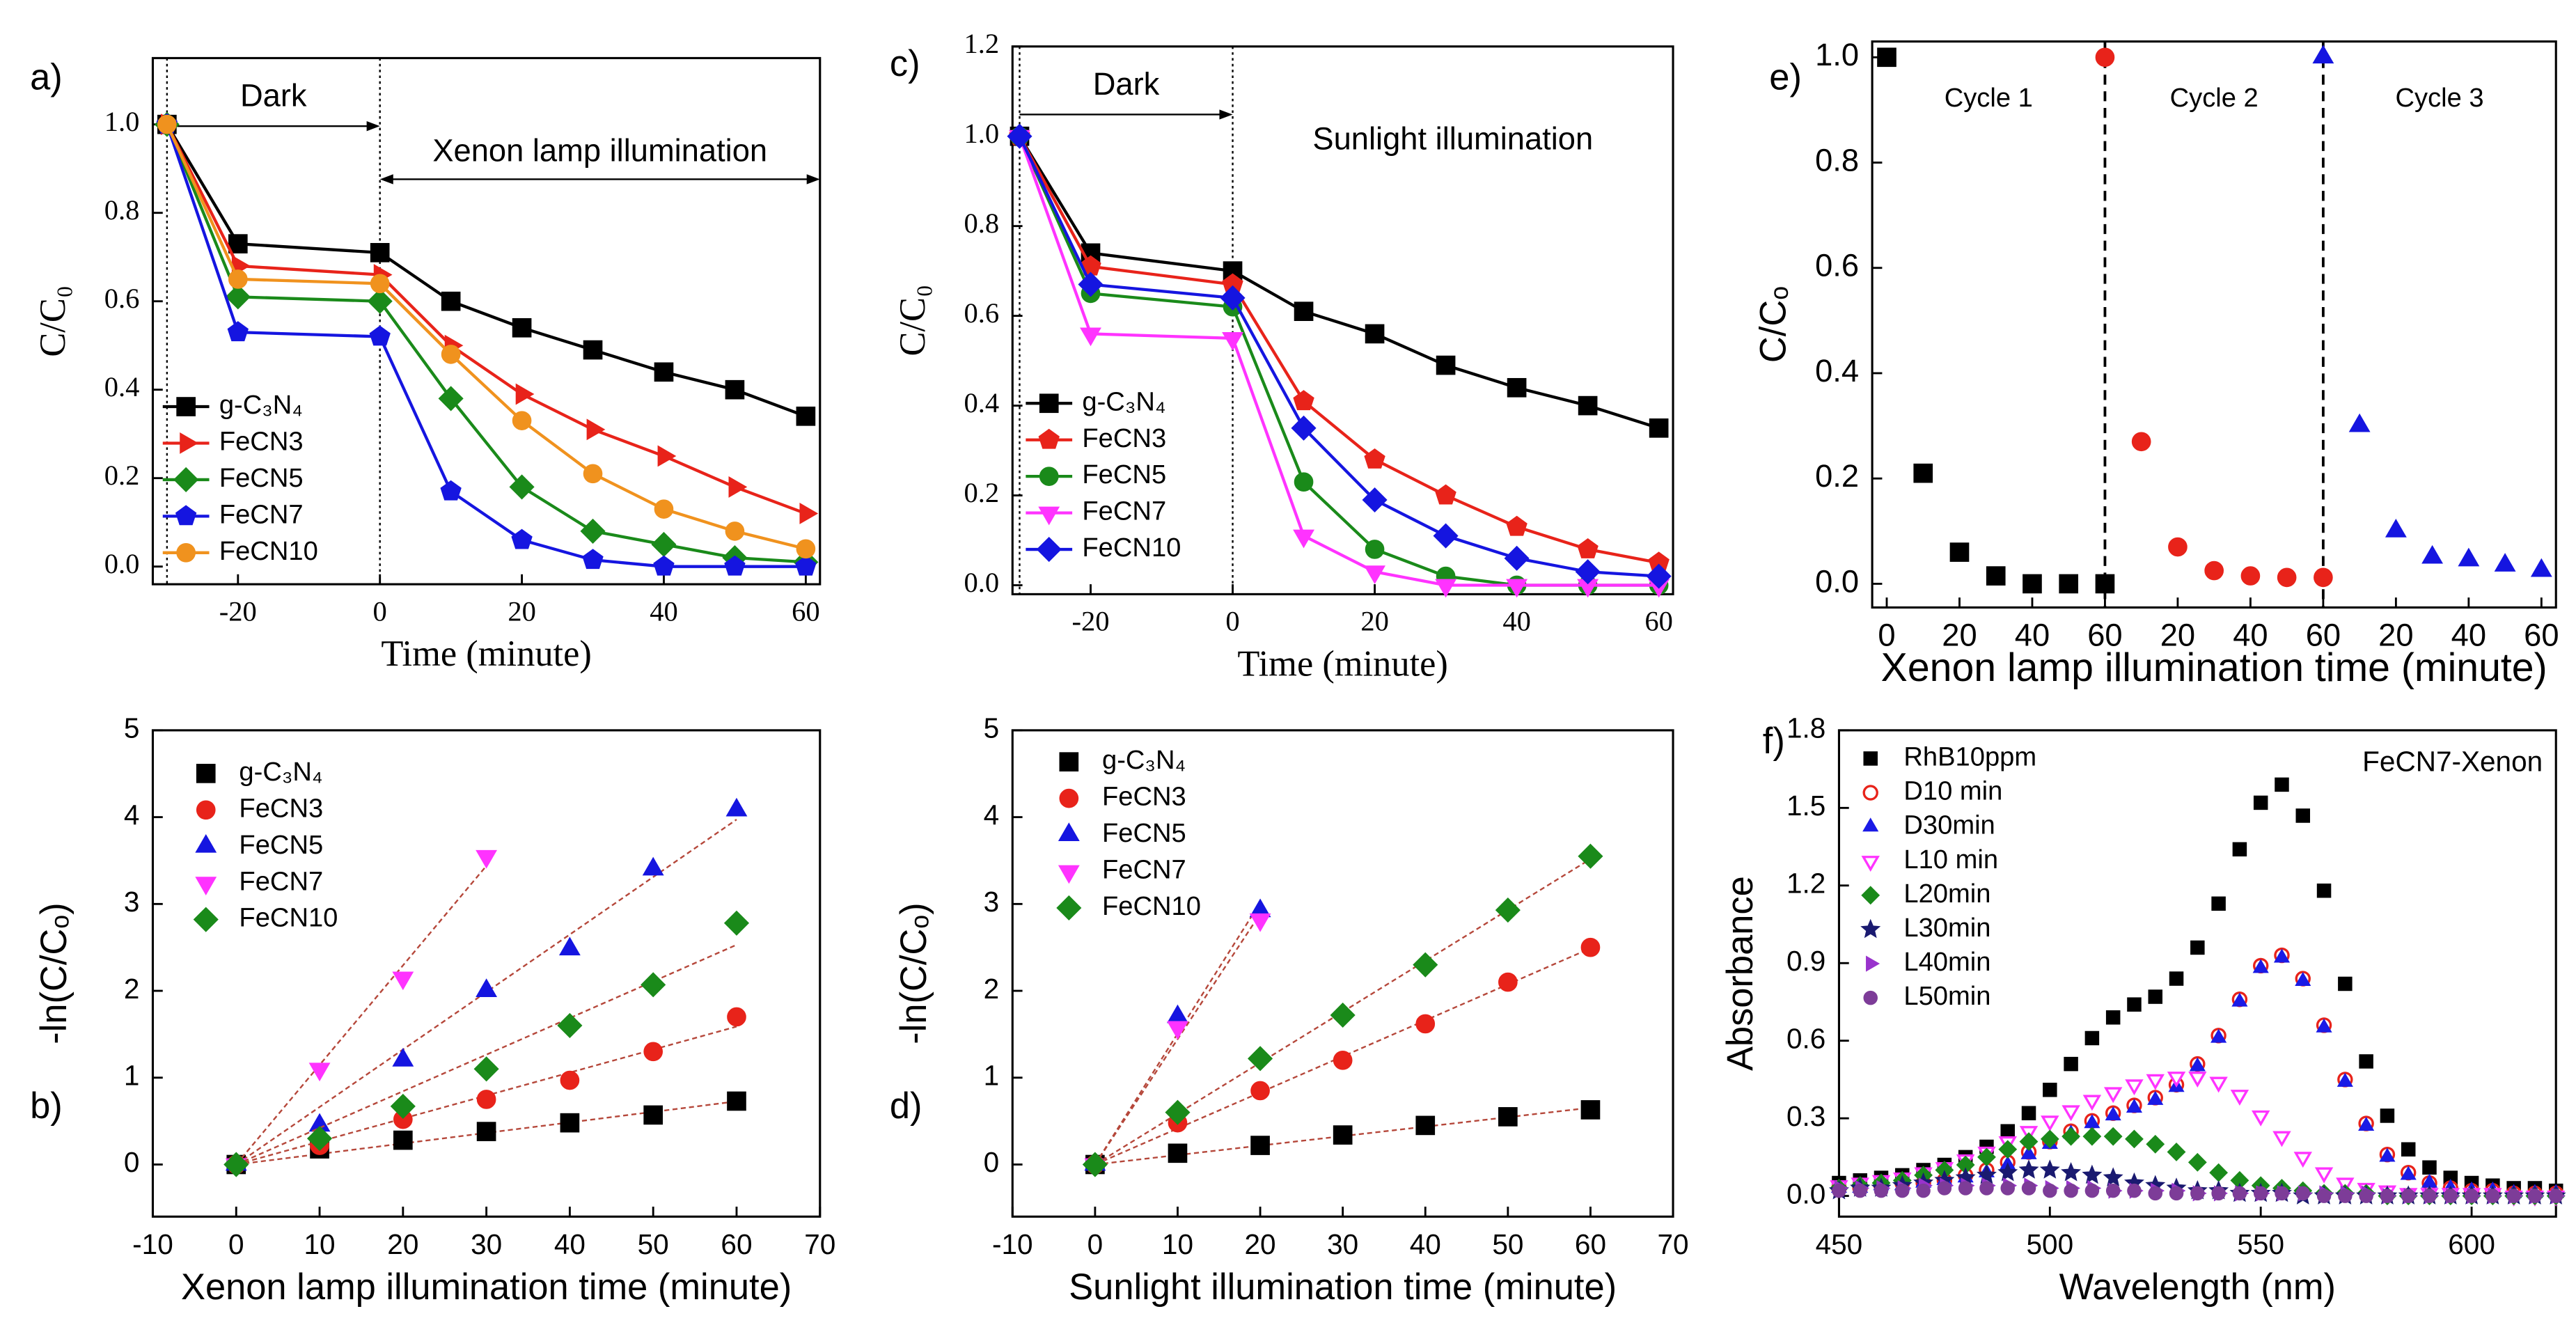 The width and height of the screenshot is (2576, 1325). I want to click on panel-label: d), so click(906, 1106).